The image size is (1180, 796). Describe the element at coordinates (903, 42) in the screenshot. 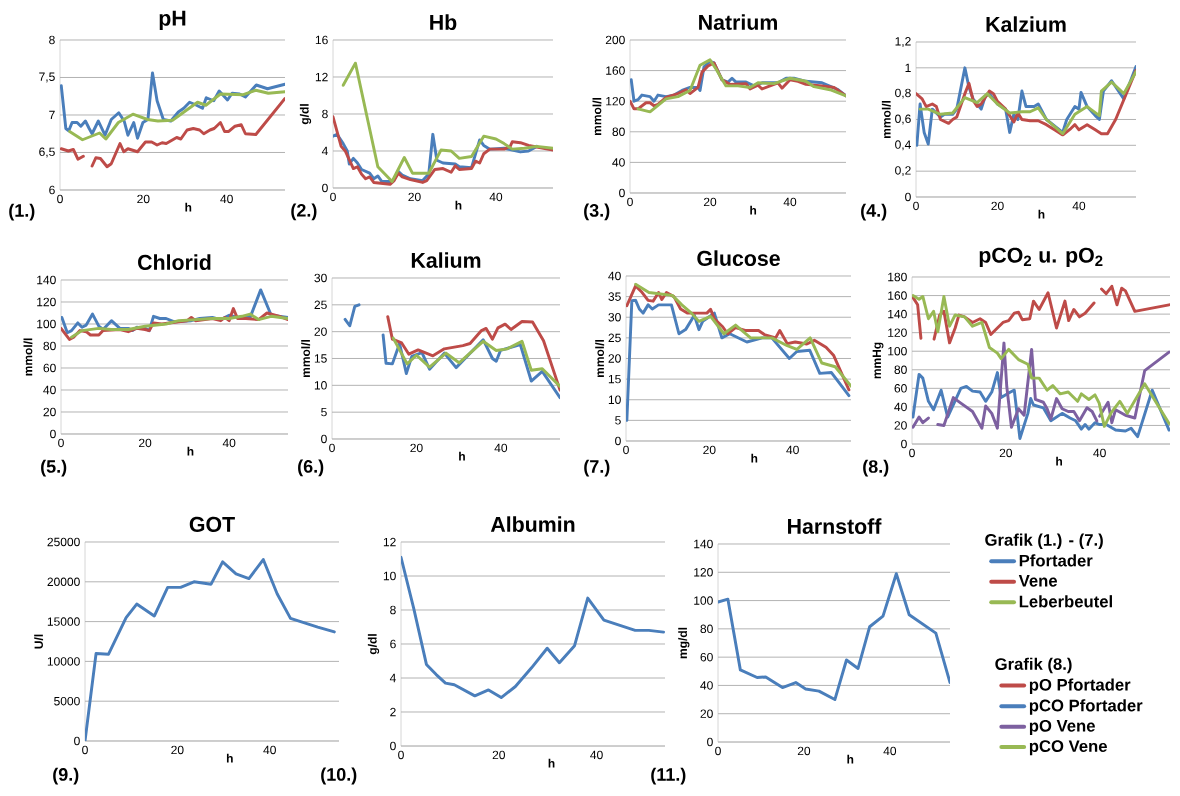

I see `y-tick-label: 1,2` at that location.